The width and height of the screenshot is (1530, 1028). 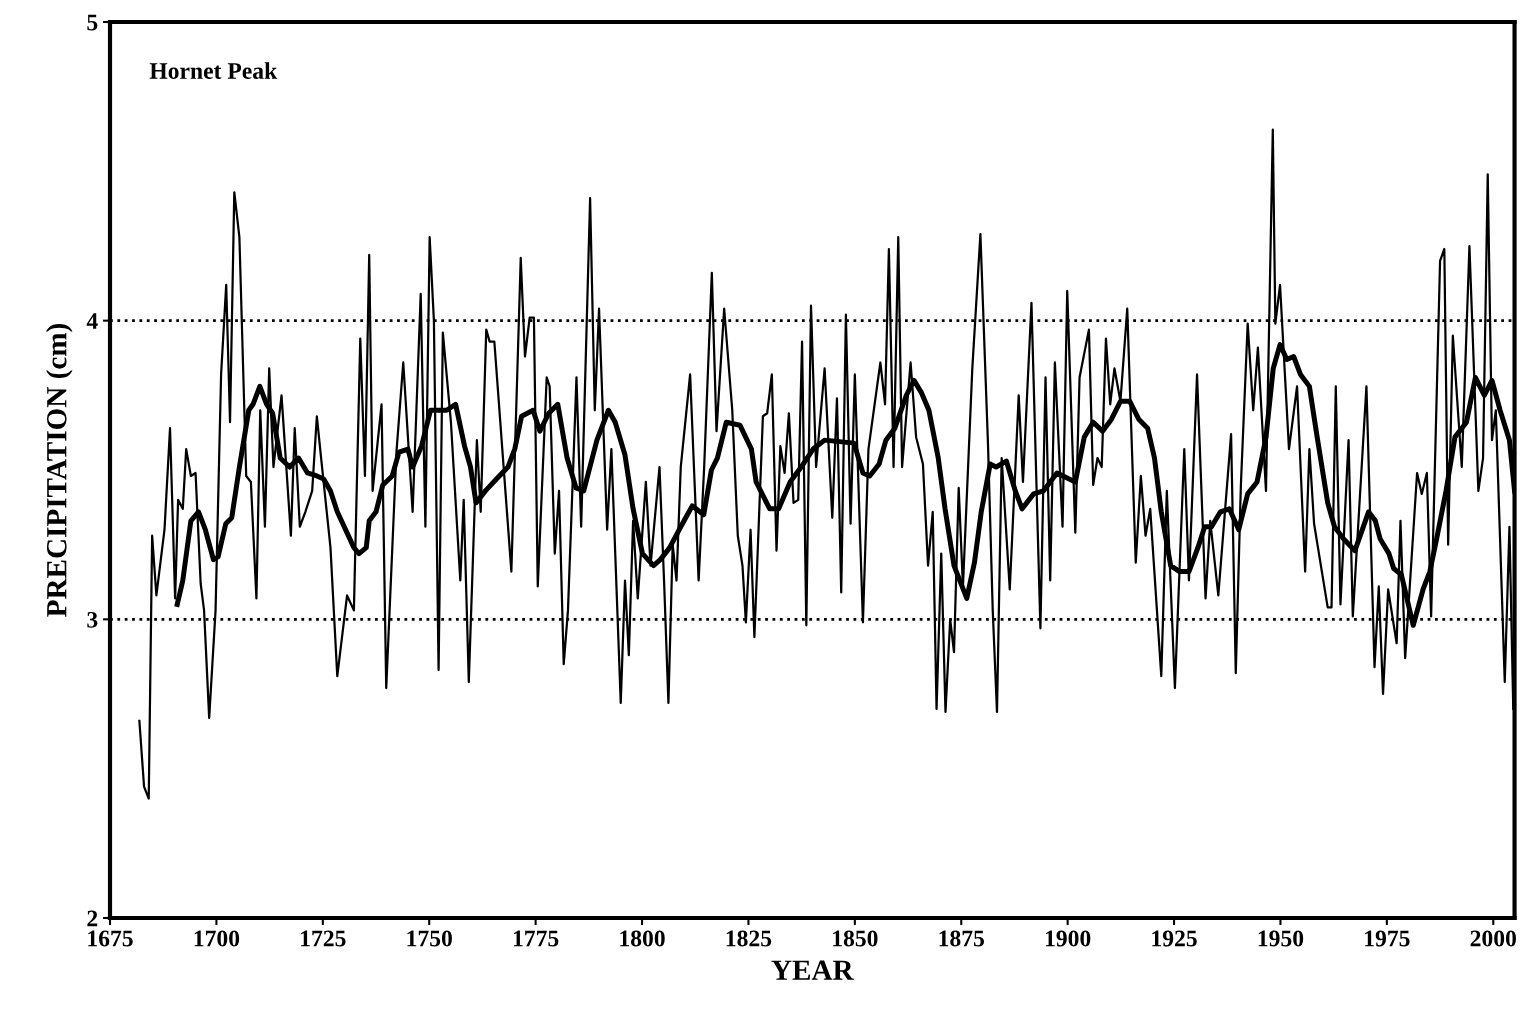 I want to click on x-tick-label: 1725, so click(x=323, y=938).